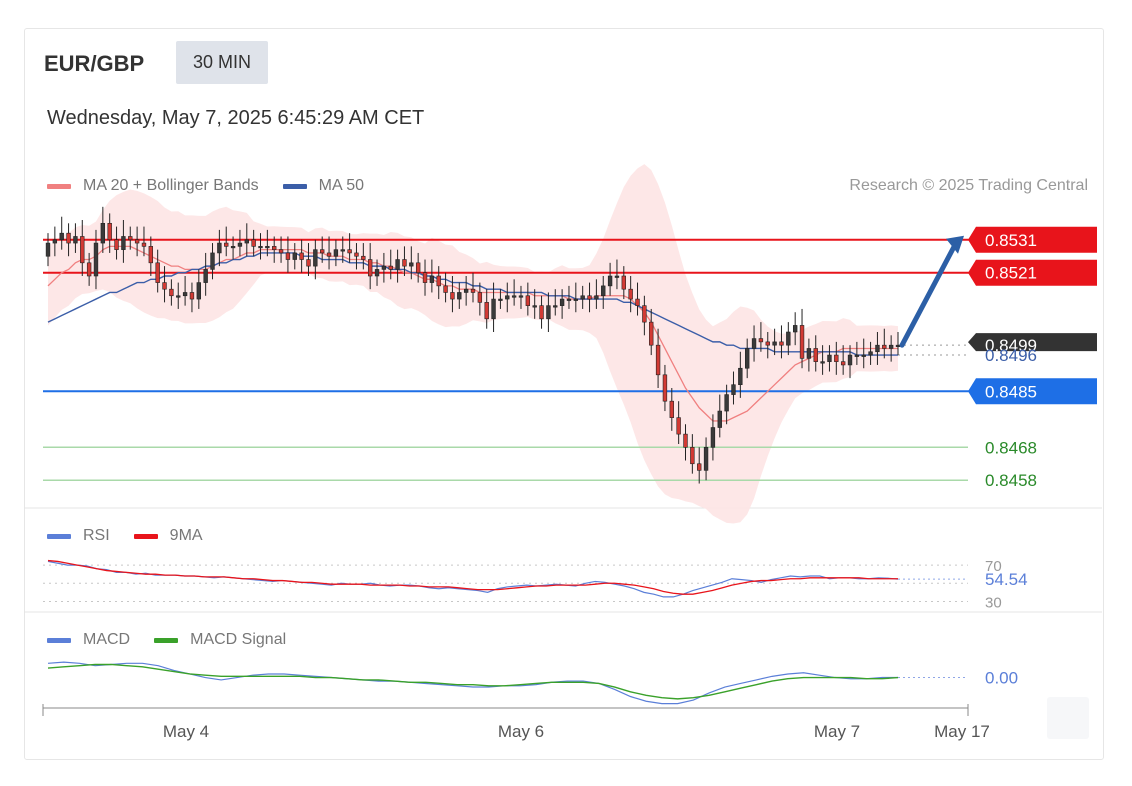  What do you see at coordinates (222, 62) in the screenshot?
I see `timeframe-badge: 30 MIN` at bounding box center [222, 62].